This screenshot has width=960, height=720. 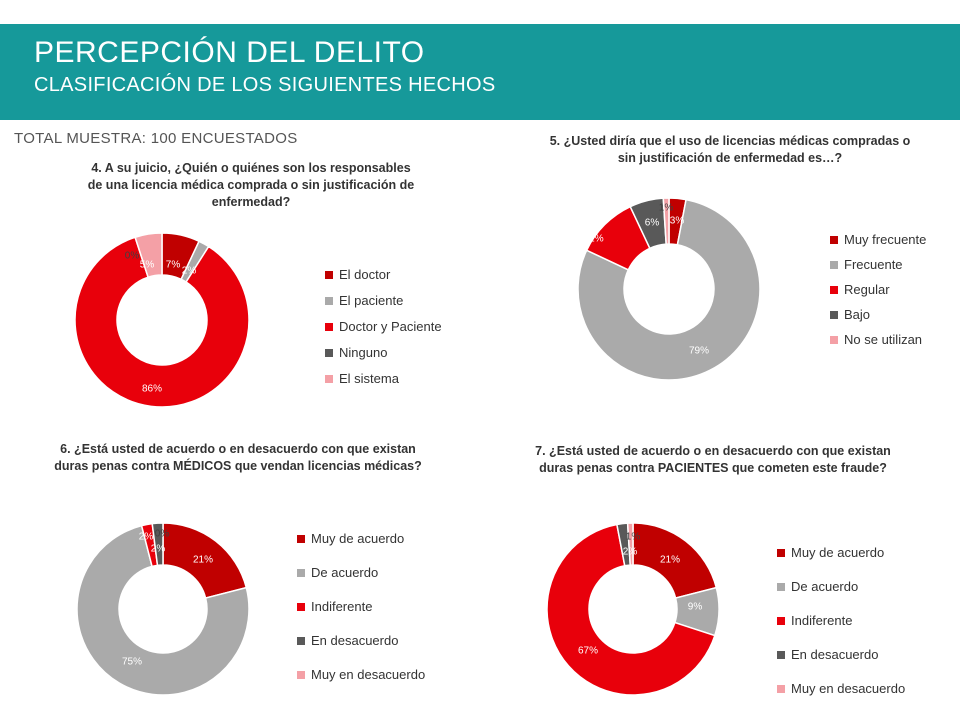 I want to click on sample-note: TOTAL MUESTRA: 100 ENCUESTADOS, so click(x=156, y=138).